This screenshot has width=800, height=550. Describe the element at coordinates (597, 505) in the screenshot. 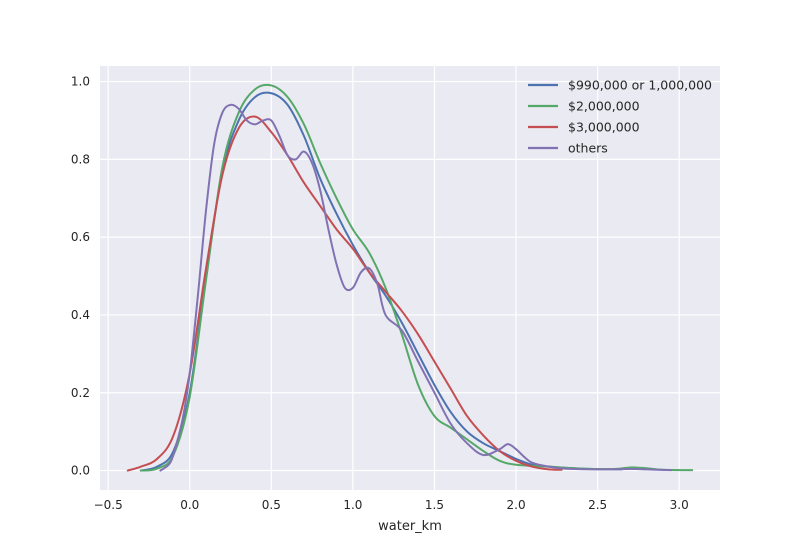

I see `x-tick-label: 2.5` at that location.